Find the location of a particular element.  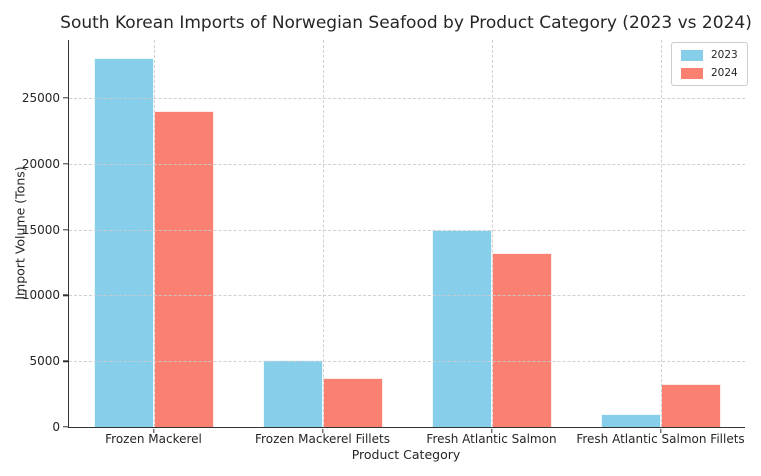

y-tick-label: 0 is located at coordinates (56, 427).